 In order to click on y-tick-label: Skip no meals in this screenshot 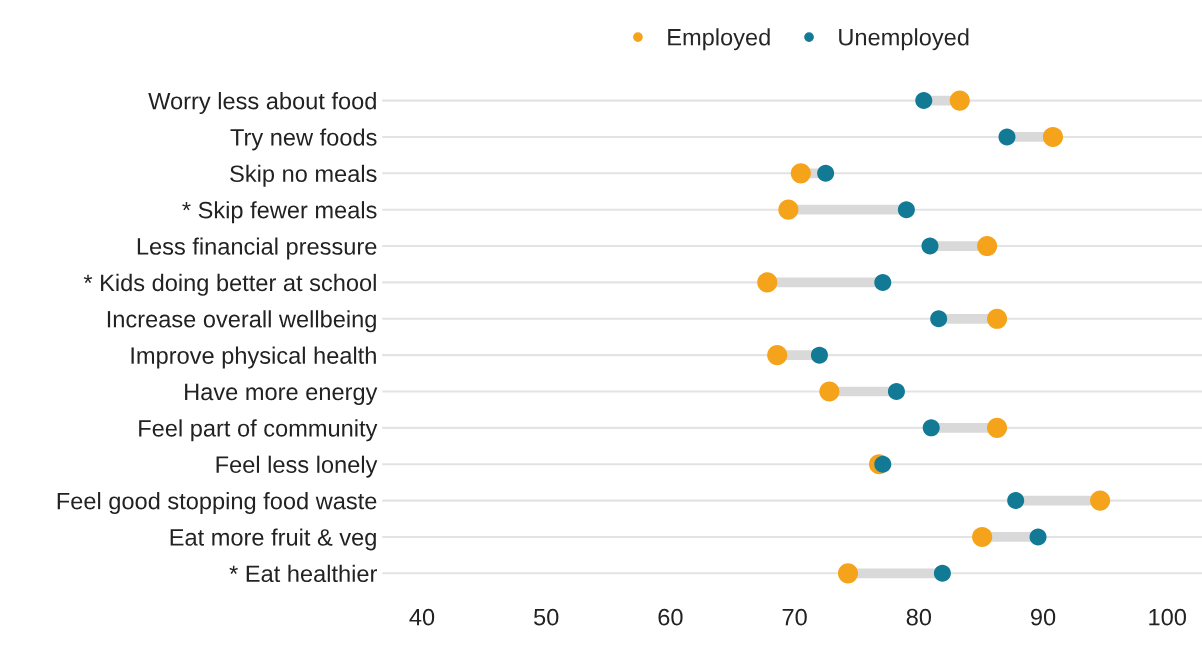, I will do `click(303, 175)`.